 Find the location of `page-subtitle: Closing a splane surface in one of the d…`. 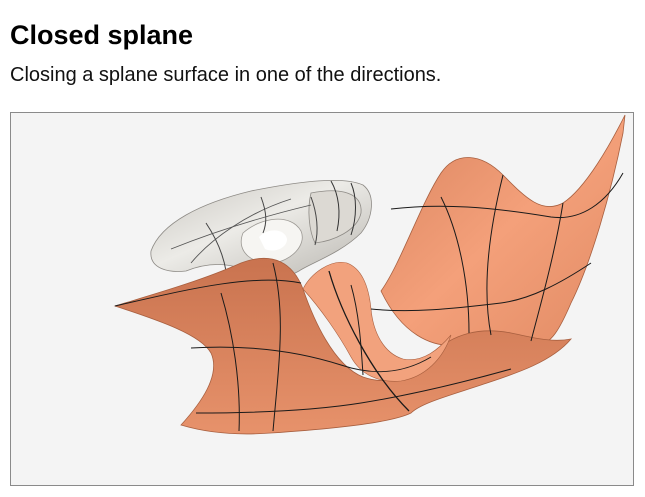

page-subtitle: Closing a splane surface in one of the d… is located at coordinates (226, 75).